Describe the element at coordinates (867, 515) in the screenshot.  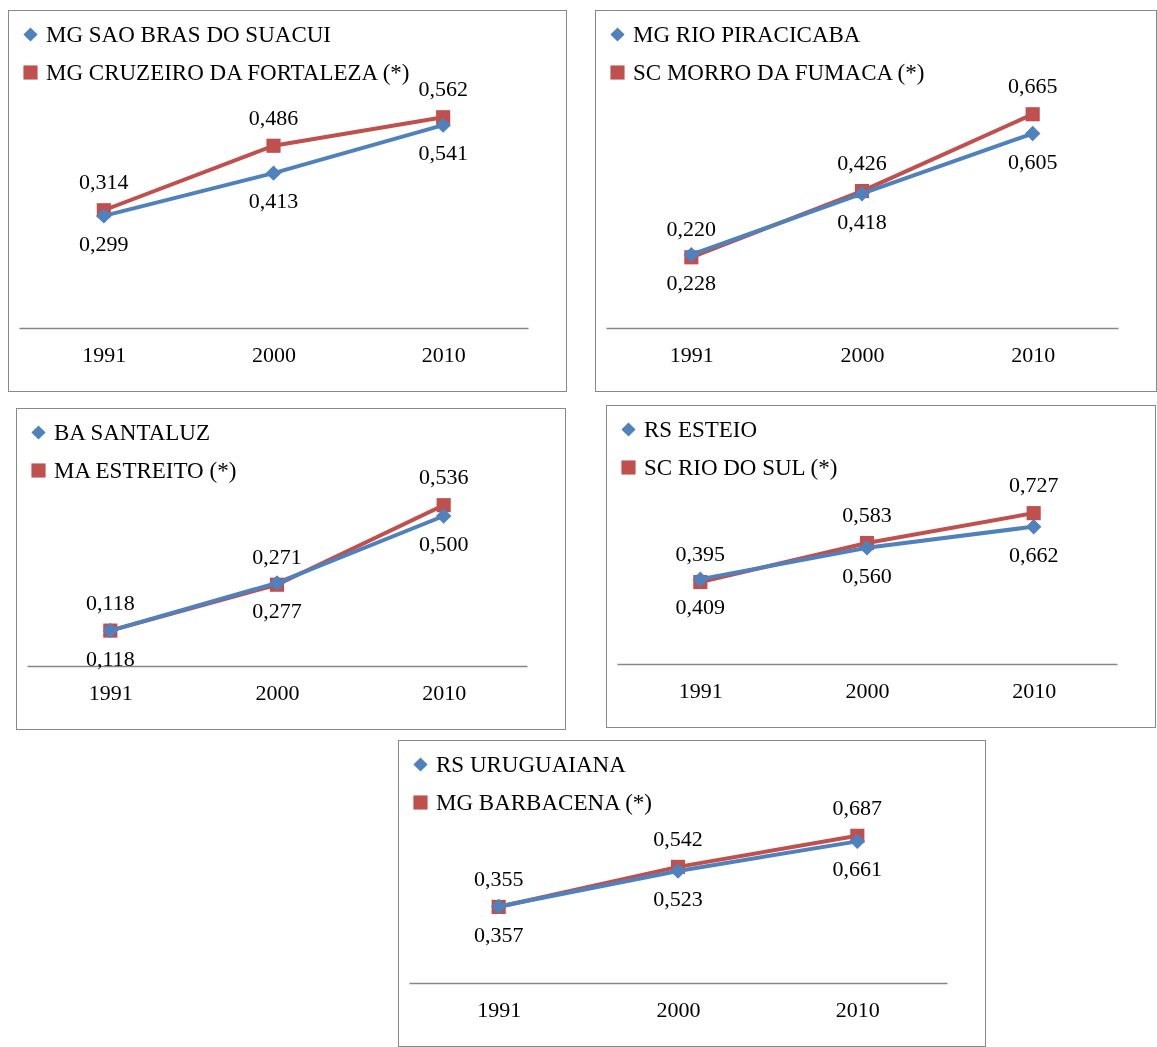
I see `data-label: 0,583` at that location.